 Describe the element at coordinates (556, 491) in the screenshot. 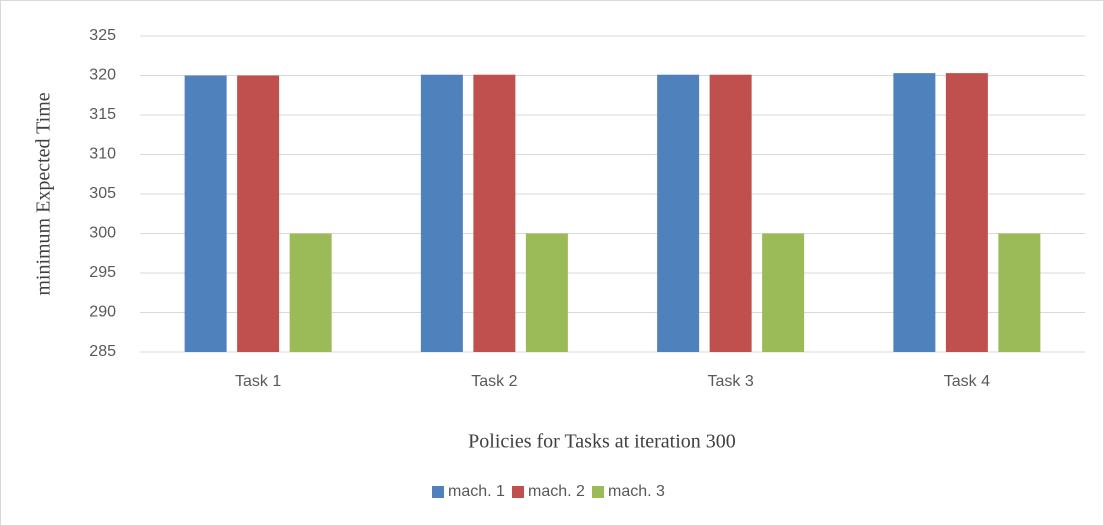

I see `legend-label: mach. 2` at that location.